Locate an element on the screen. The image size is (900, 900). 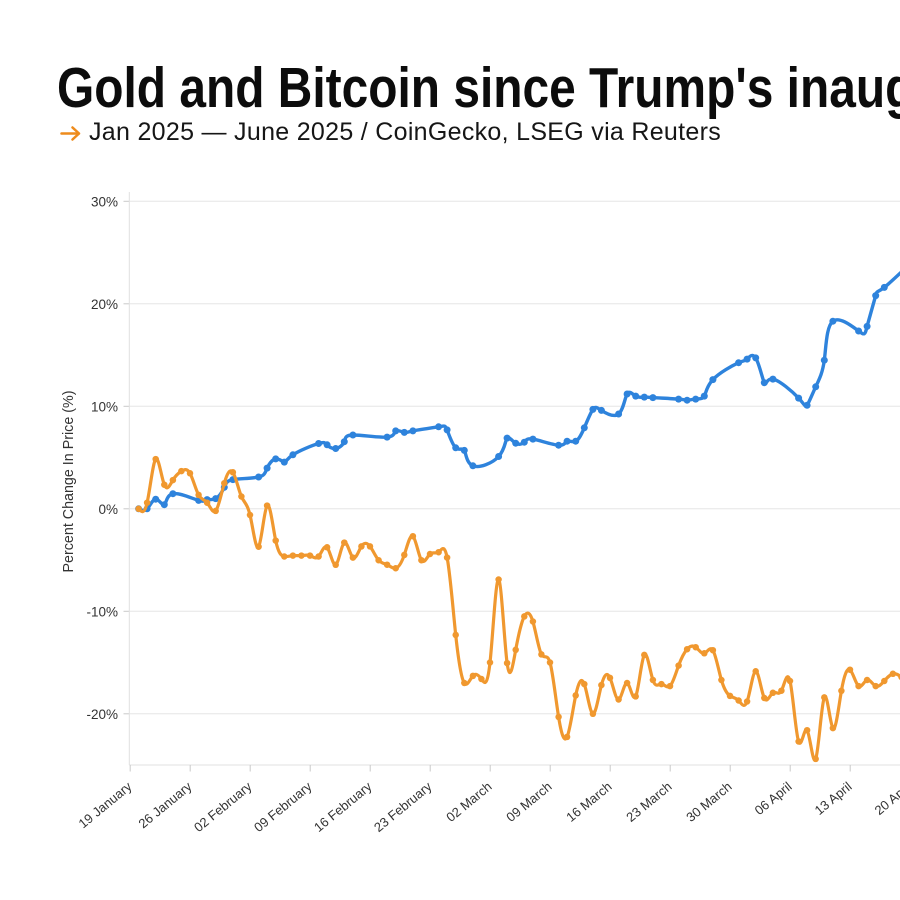
svg-text: 09 March is located at coordinates (528, 802).